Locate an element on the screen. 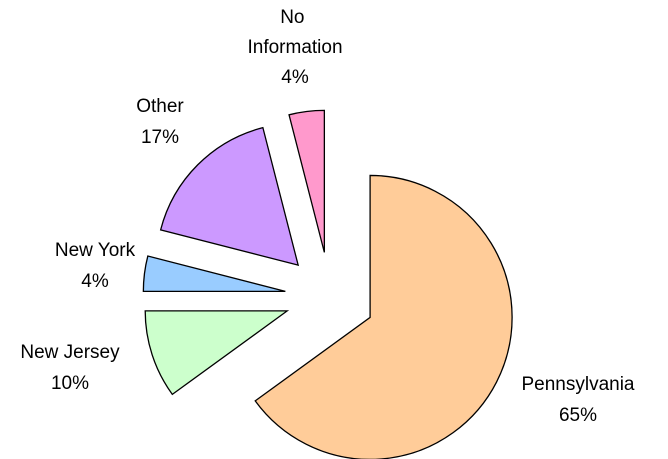 The height and width of the screenshot is (459, 668). category-label: Pennsylvania is located at coordinates (577, 384).